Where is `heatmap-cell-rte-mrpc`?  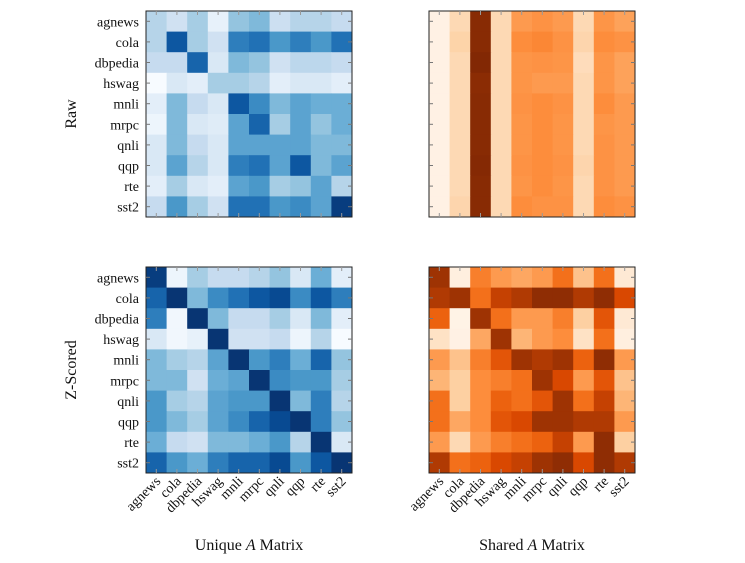
heatmap-cell-rte-mrpc is located at coordinates (260, 186).